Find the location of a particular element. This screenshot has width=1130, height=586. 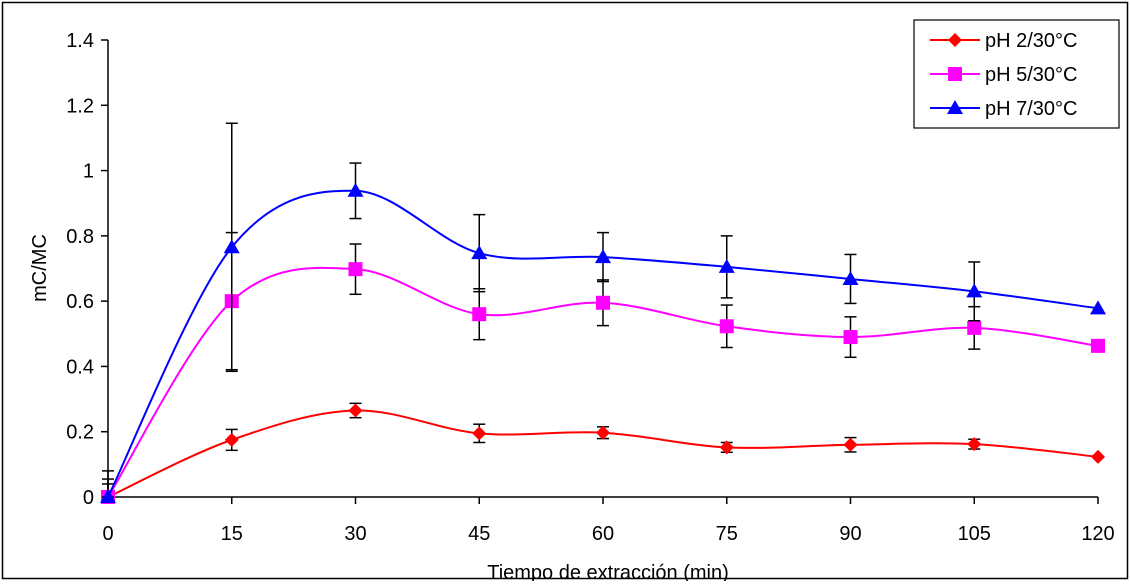

x-tick-label: 0 is located at coordinates (107, 534).